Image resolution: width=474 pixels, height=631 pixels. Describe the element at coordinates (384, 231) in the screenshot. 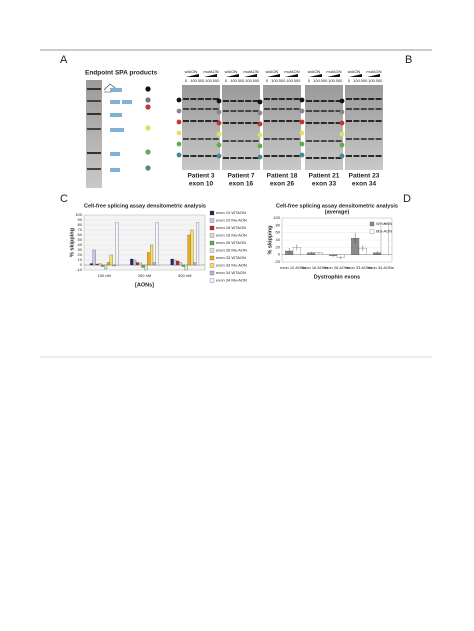

I see `legend-label: MS-AON` at that location.